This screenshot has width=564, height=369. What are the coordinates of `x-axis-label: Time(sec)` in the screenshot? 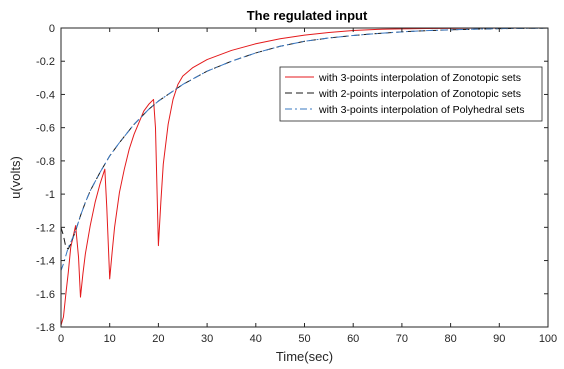 It's located at (304, 356).